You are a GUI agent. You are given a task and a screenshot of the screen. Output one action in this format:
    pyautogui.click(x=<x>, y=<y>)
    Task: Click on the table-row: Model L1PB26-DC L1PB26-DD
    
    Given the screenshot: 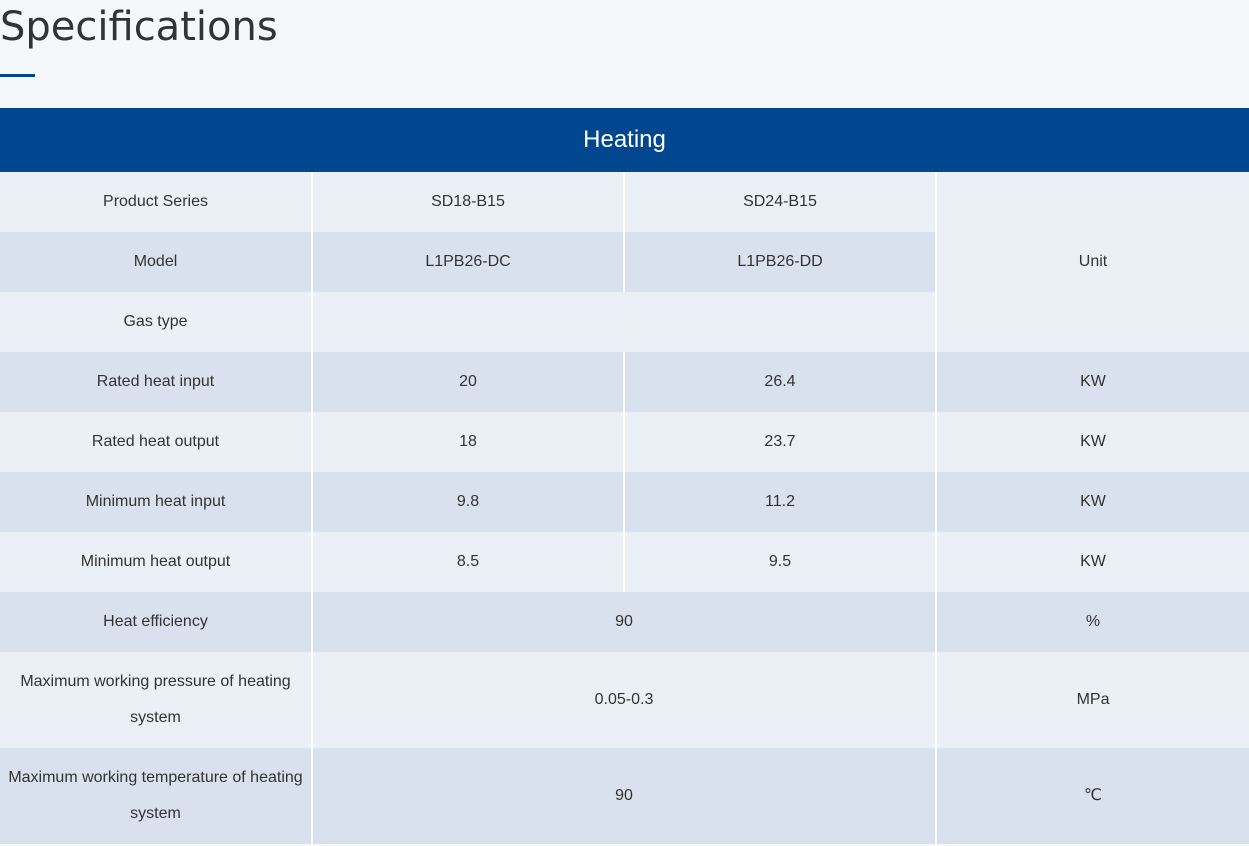 What is the action you would take?
    pyautogui.click(x=624, y=262)
    